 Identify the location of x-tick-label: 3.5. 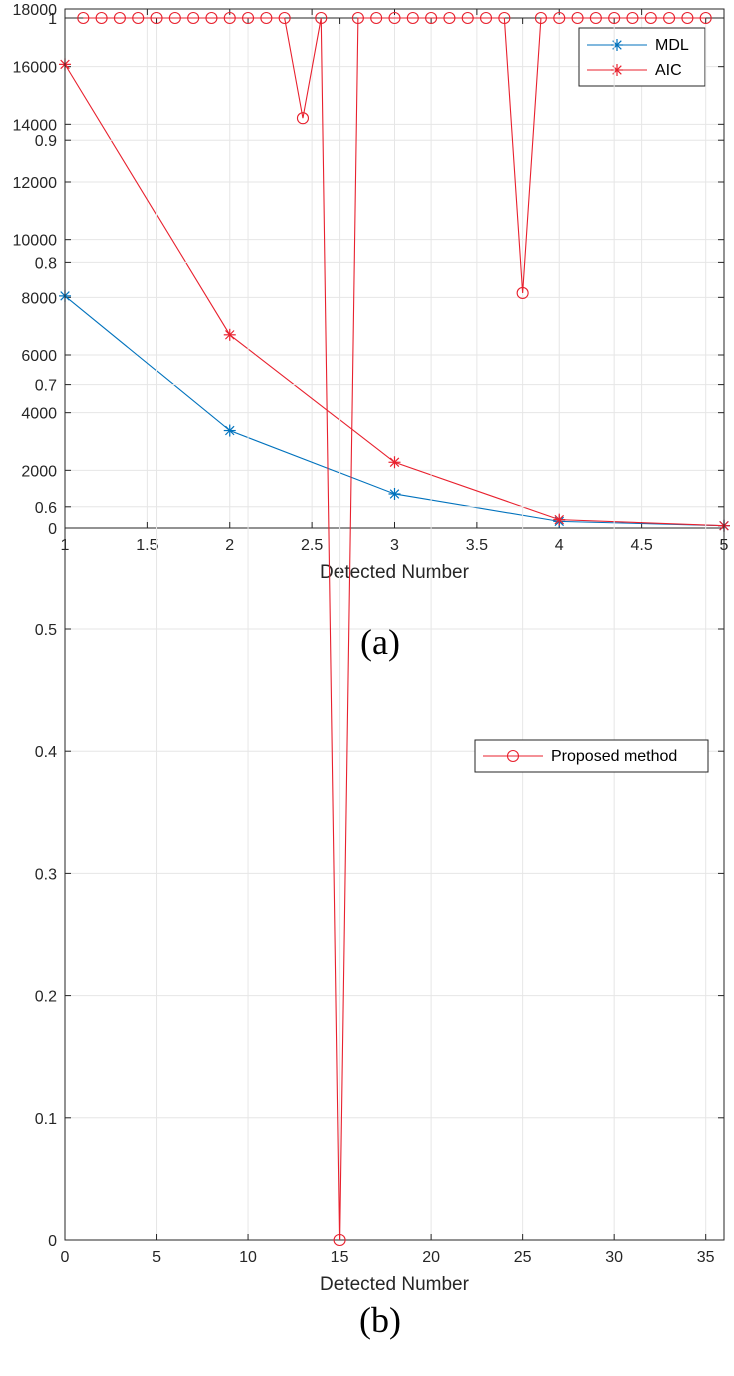
(477, 545).